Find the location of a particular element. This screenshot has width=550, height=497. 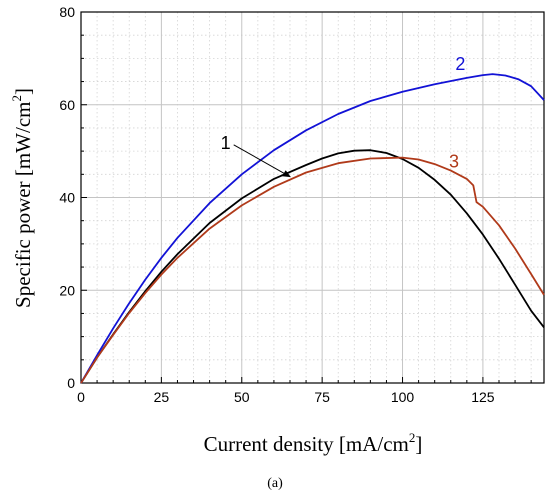

x-tick-label: 125 is located at coordinates (483, 397).